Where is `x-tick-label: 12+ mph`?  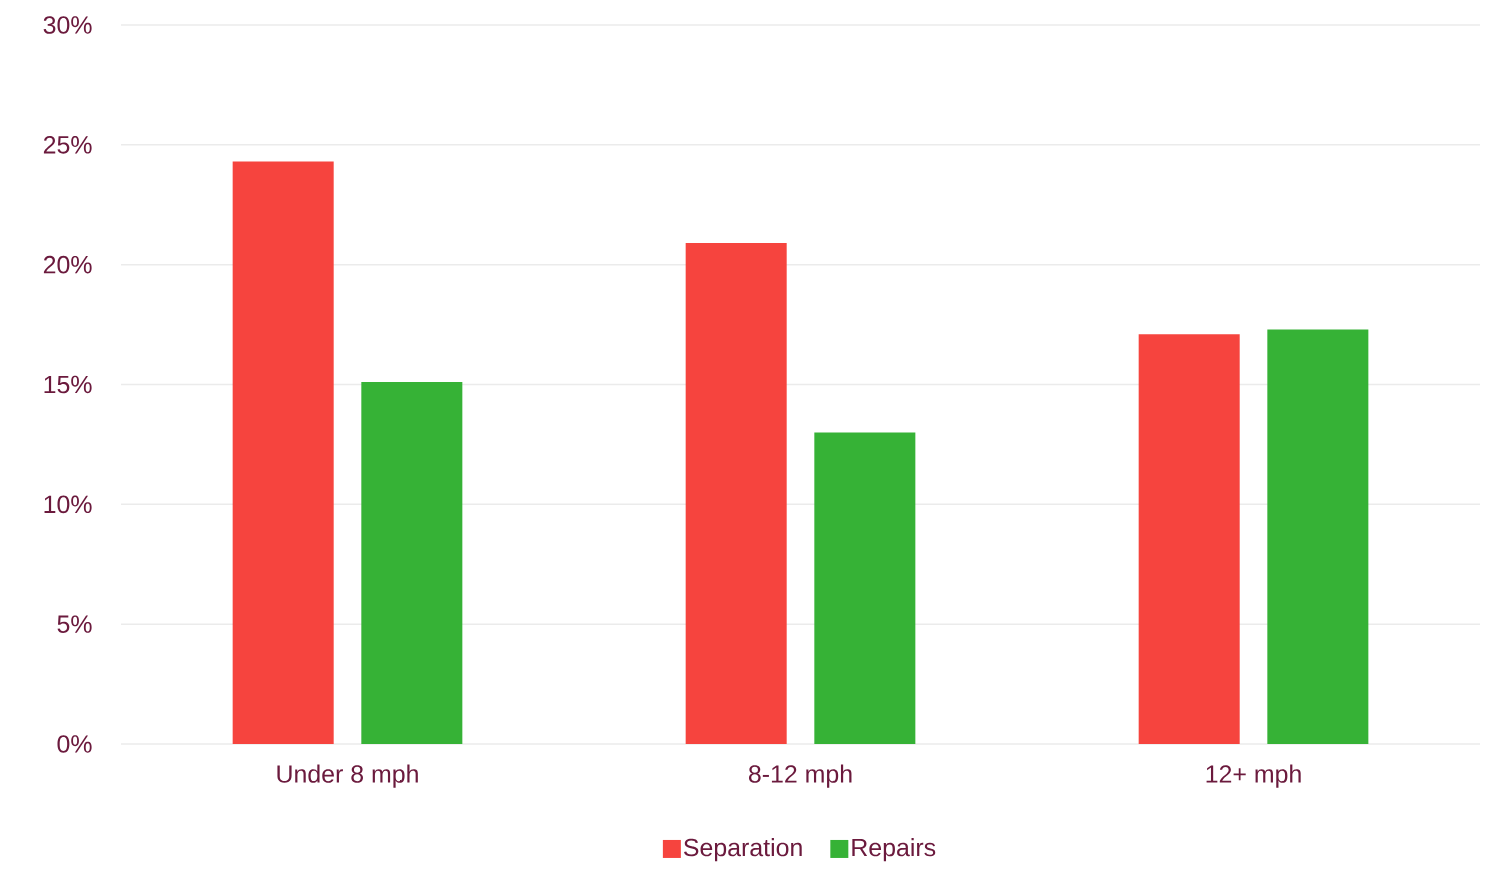
x-tick-label: 12+ mph is located at coordinates (1253, 776).